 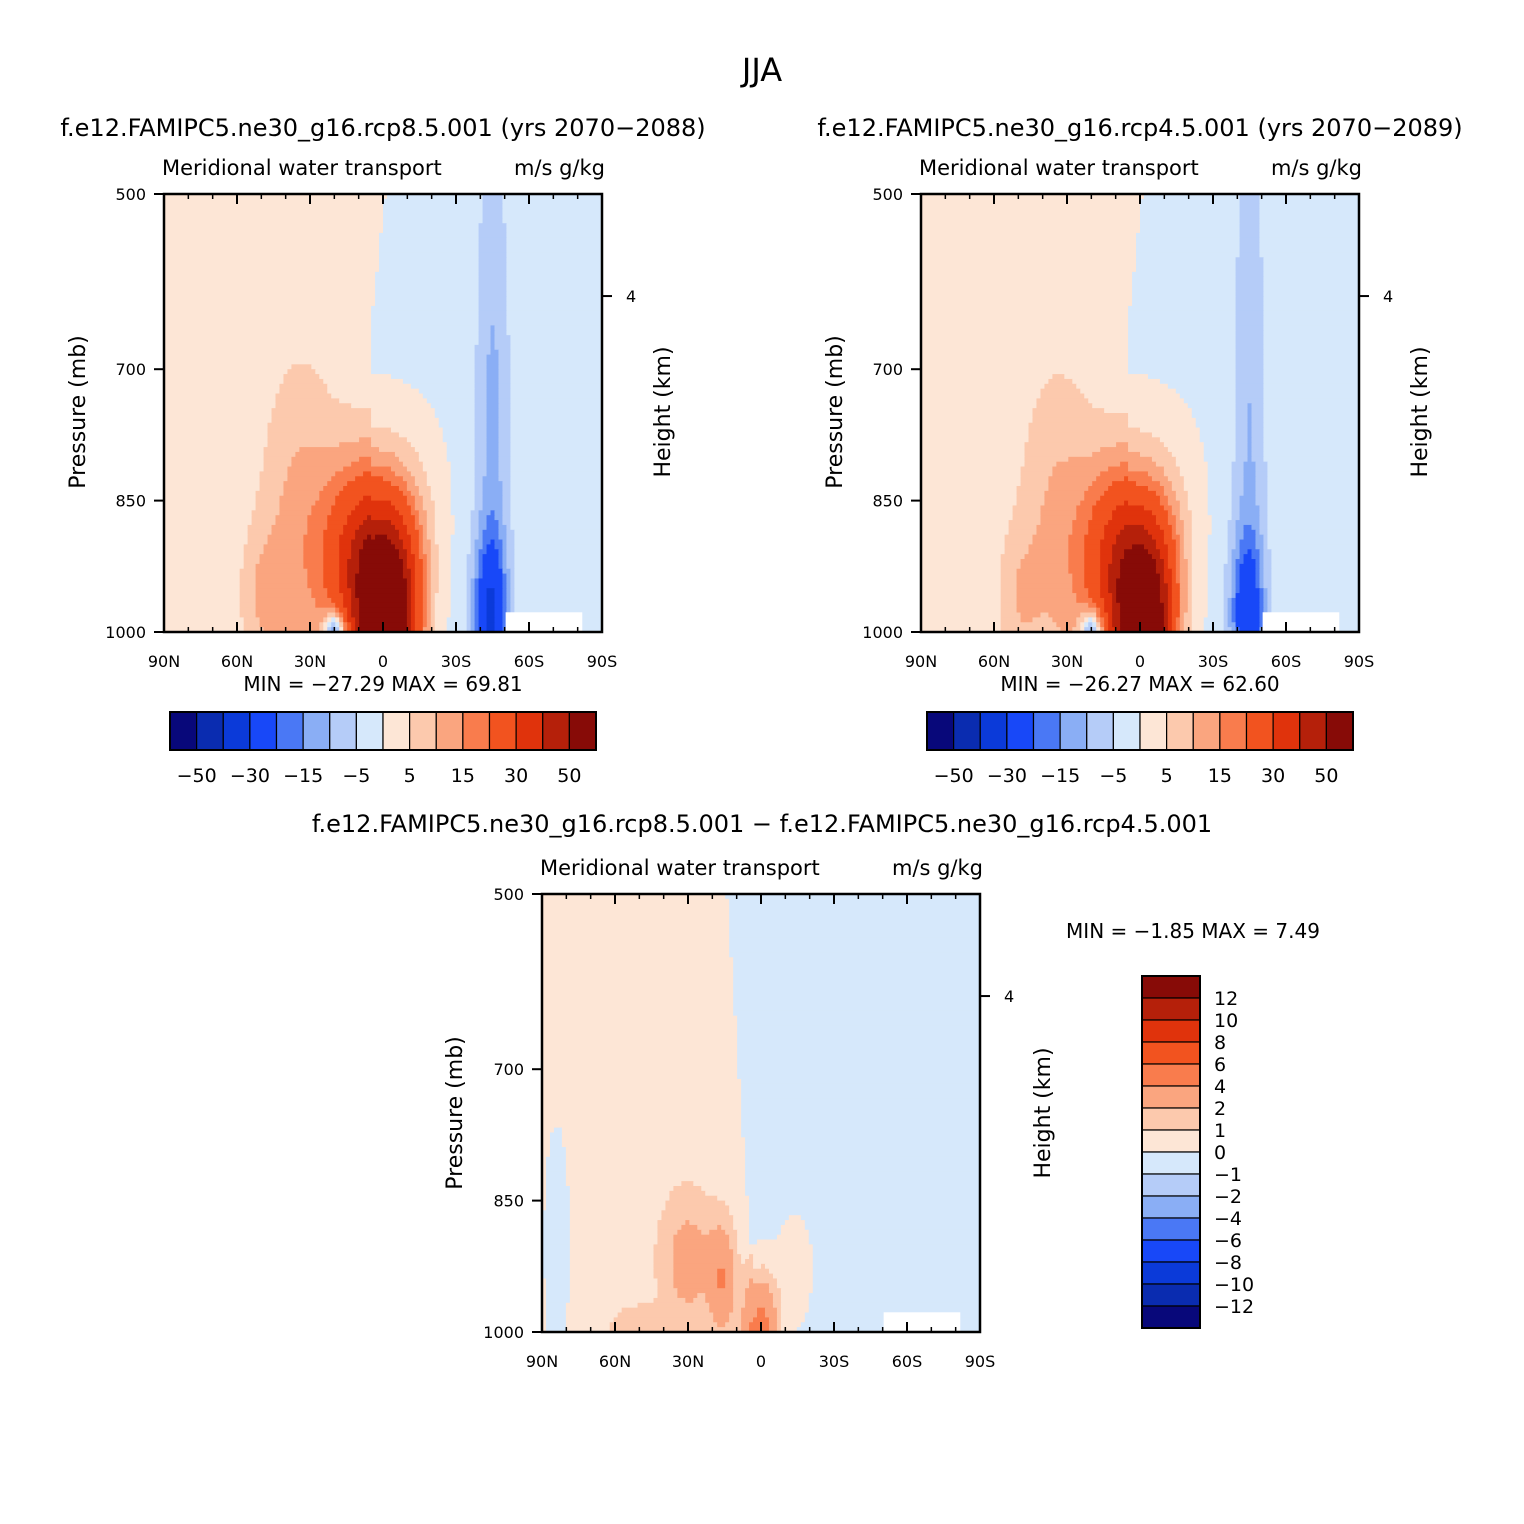 What do you see at coordinates (1326, 776) in the screenshot?
I see `colorbar-label: 50` at bounding box center [1326, 776].